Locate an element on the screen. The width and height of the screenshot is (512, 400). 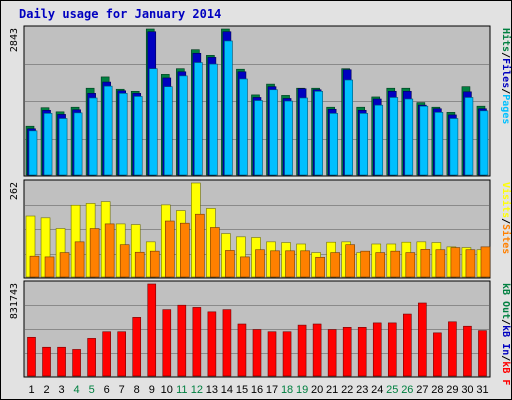
x-tick-label: 25 is located at coordinates (392, 390).